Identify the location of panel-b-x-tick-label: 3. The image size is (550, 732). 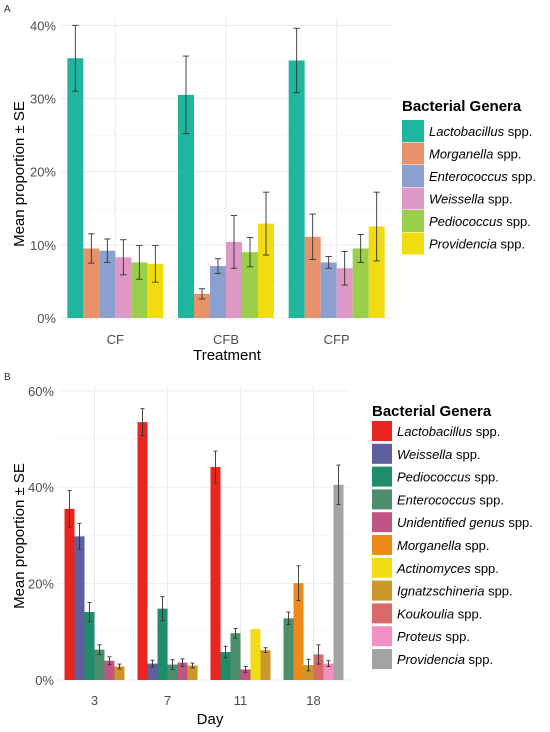
(94, 700).